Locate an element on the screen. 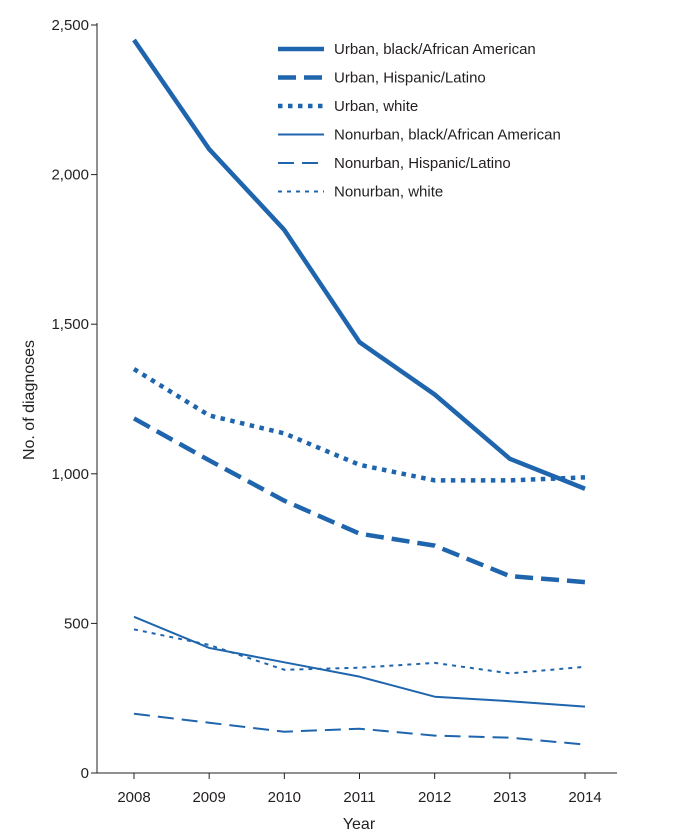  y-tick-label: 1,500 is located at coordinates (70, 324).